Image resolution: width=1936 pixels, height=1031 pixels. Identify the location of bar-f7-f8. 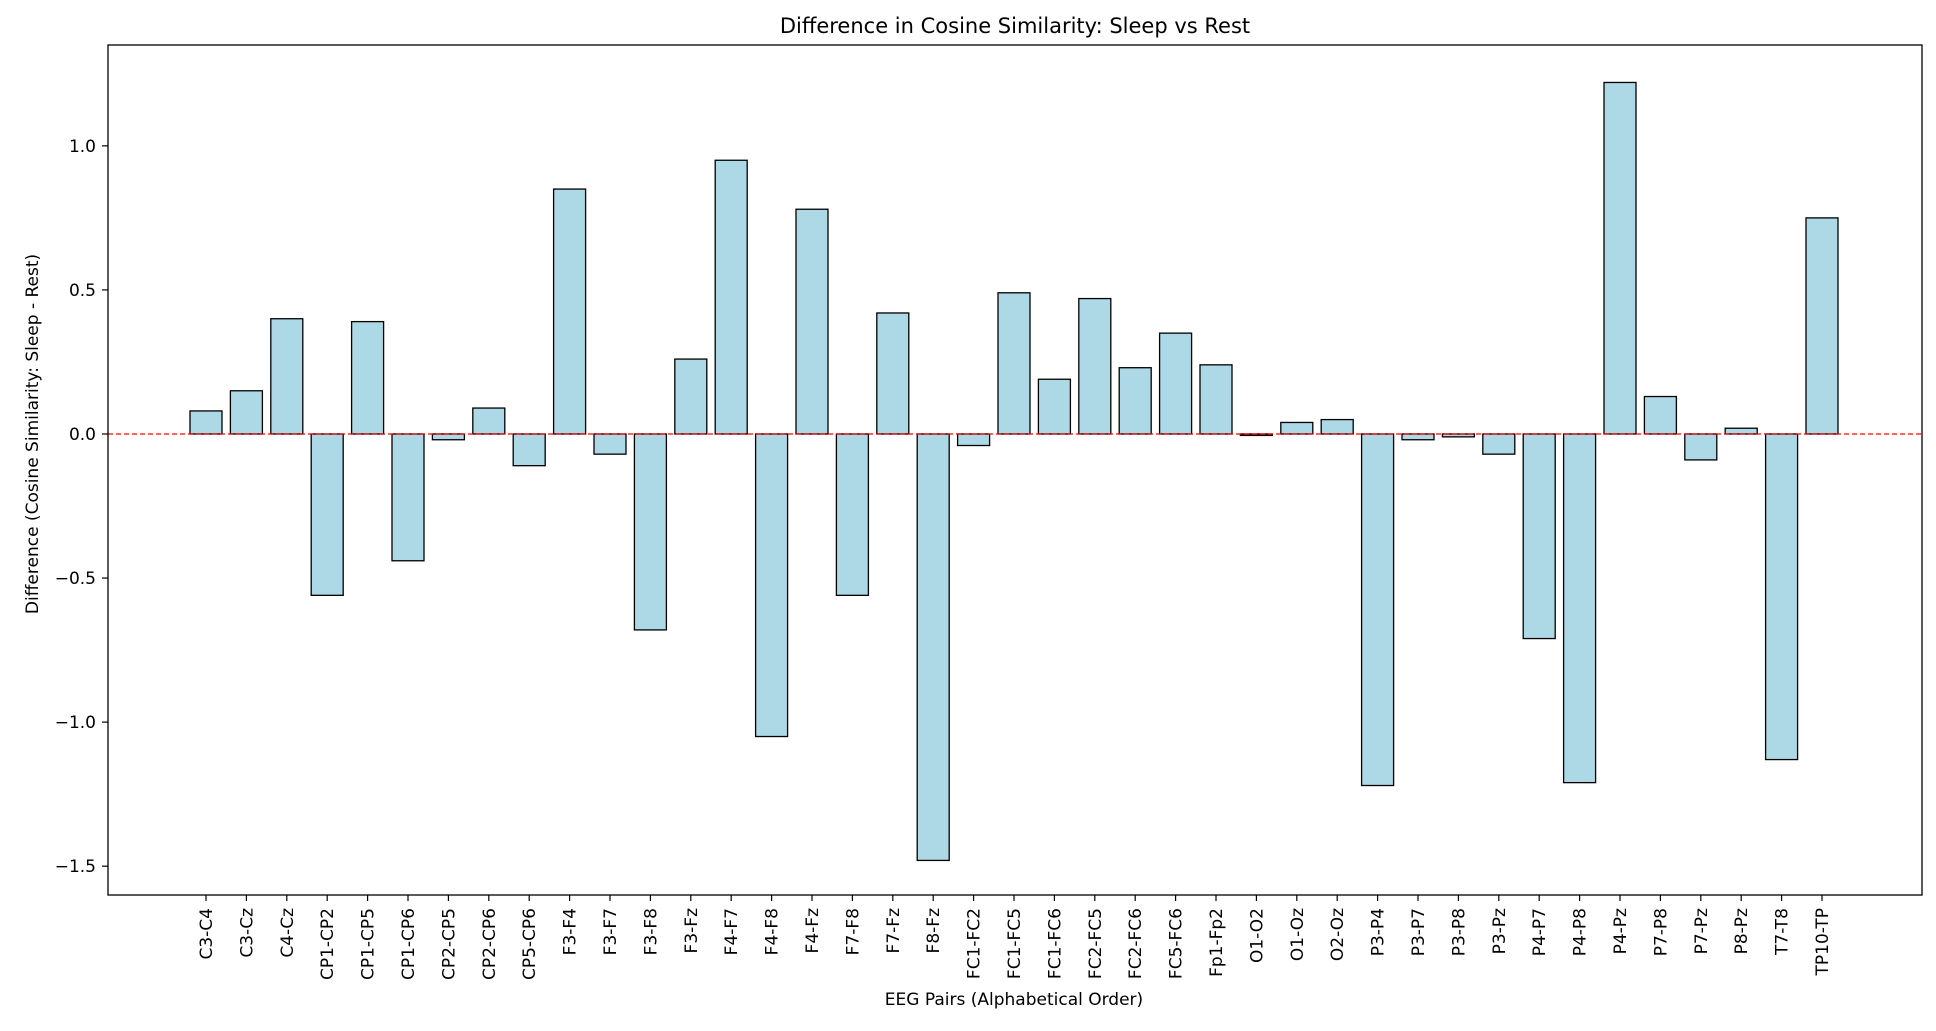
(852, 514).